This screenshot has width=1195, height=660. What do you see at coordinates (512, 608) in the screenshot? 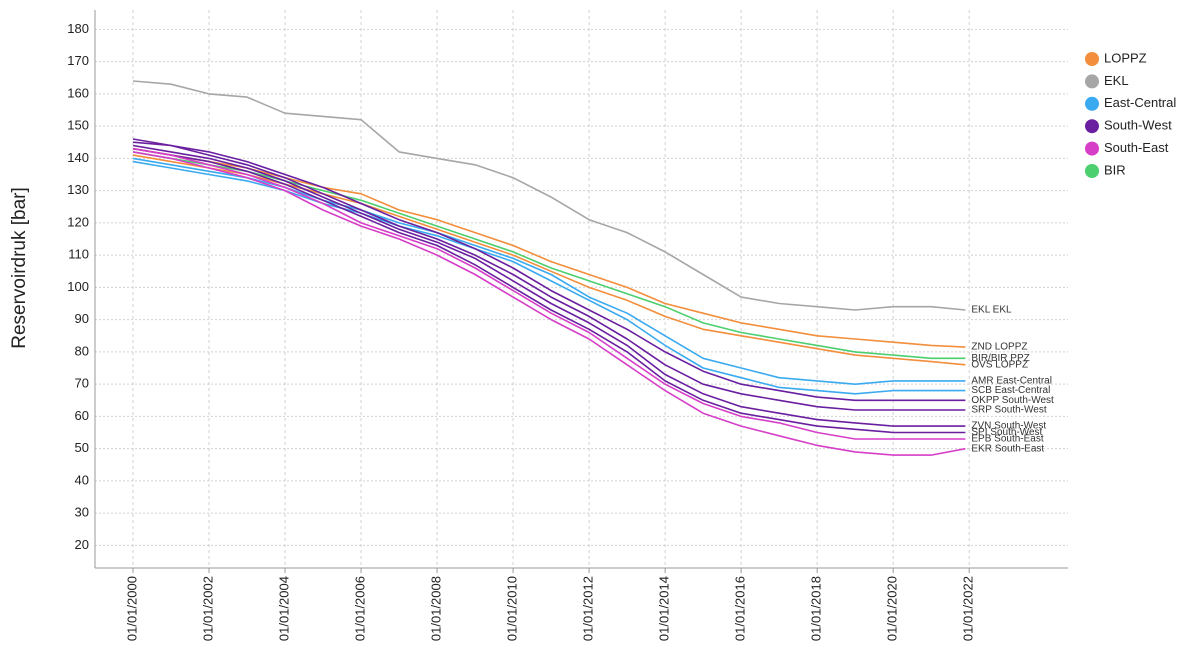
I see `x-tick-label: 01/01/2010` at bounding box center [512, 608].